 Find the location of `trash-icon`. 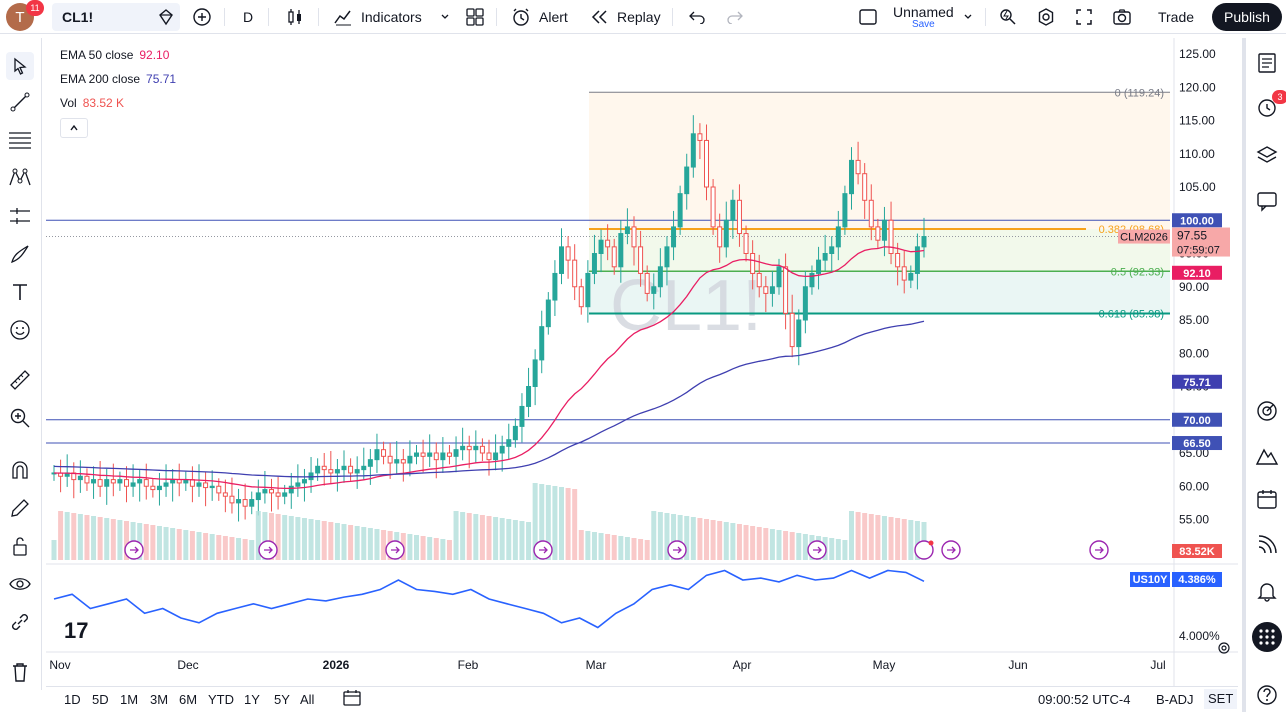

trash-icon is located at coordinates (20, 672).